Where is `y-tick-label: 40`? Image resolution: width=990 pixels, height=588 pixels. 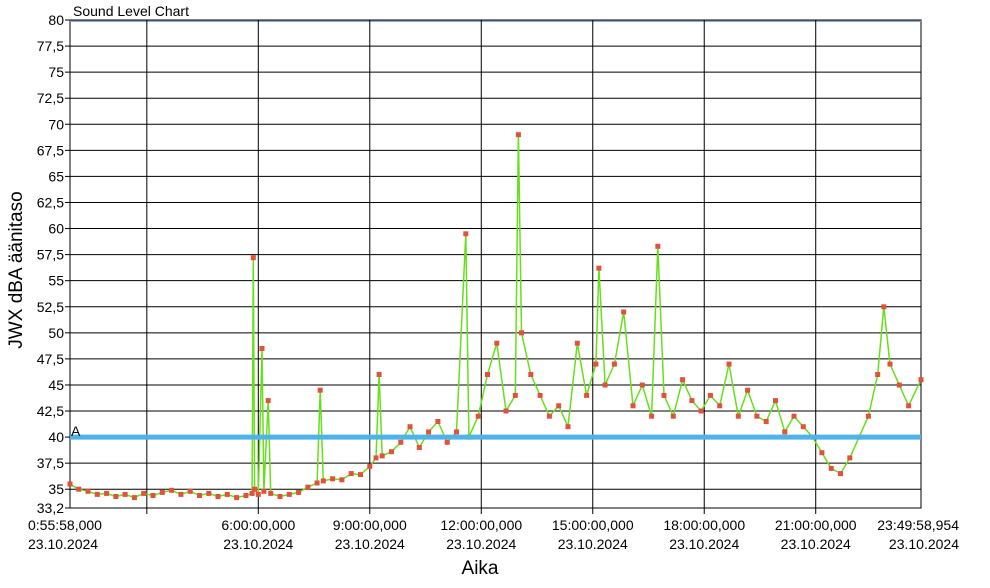 y-tick-label: 40 is located at coordinates (56, 437).